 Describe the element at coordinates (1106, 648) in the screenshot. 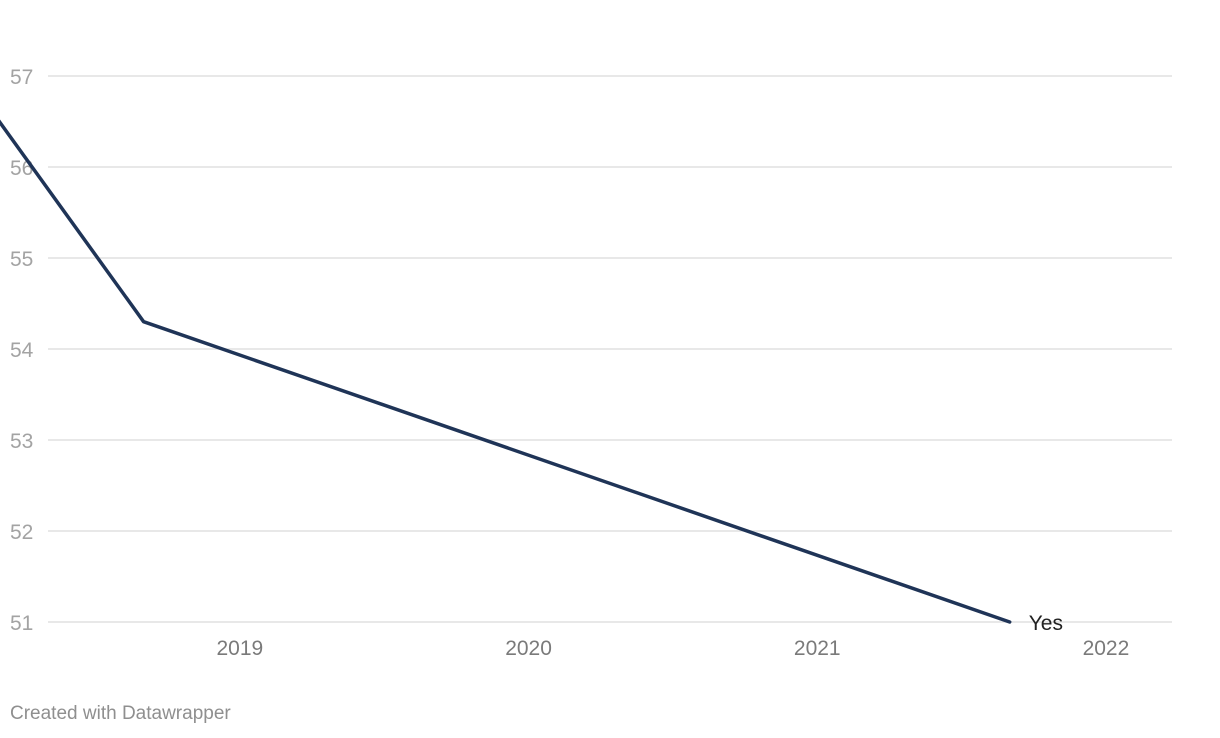

I see `x-tick-label: 2022` at that location.